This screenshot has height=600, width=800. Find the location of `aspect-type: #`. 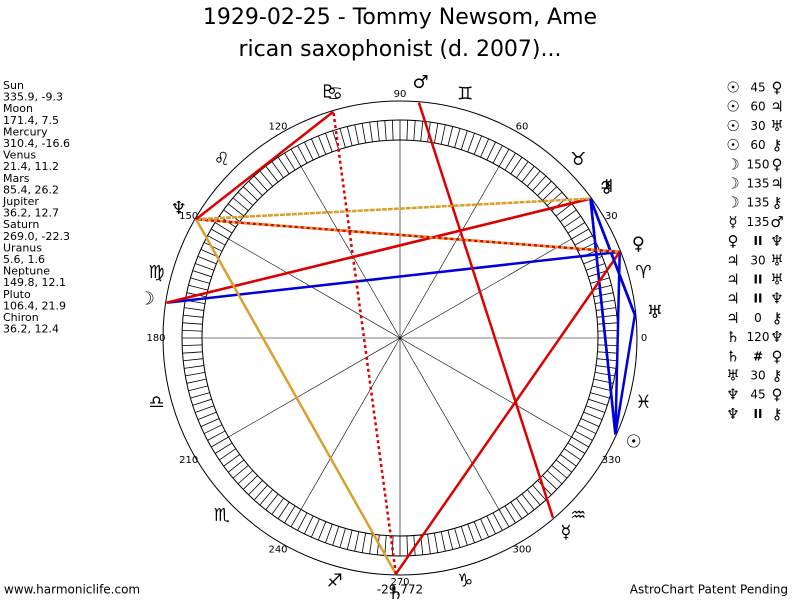

aspect-type: # is located at coordinates (758, 356).